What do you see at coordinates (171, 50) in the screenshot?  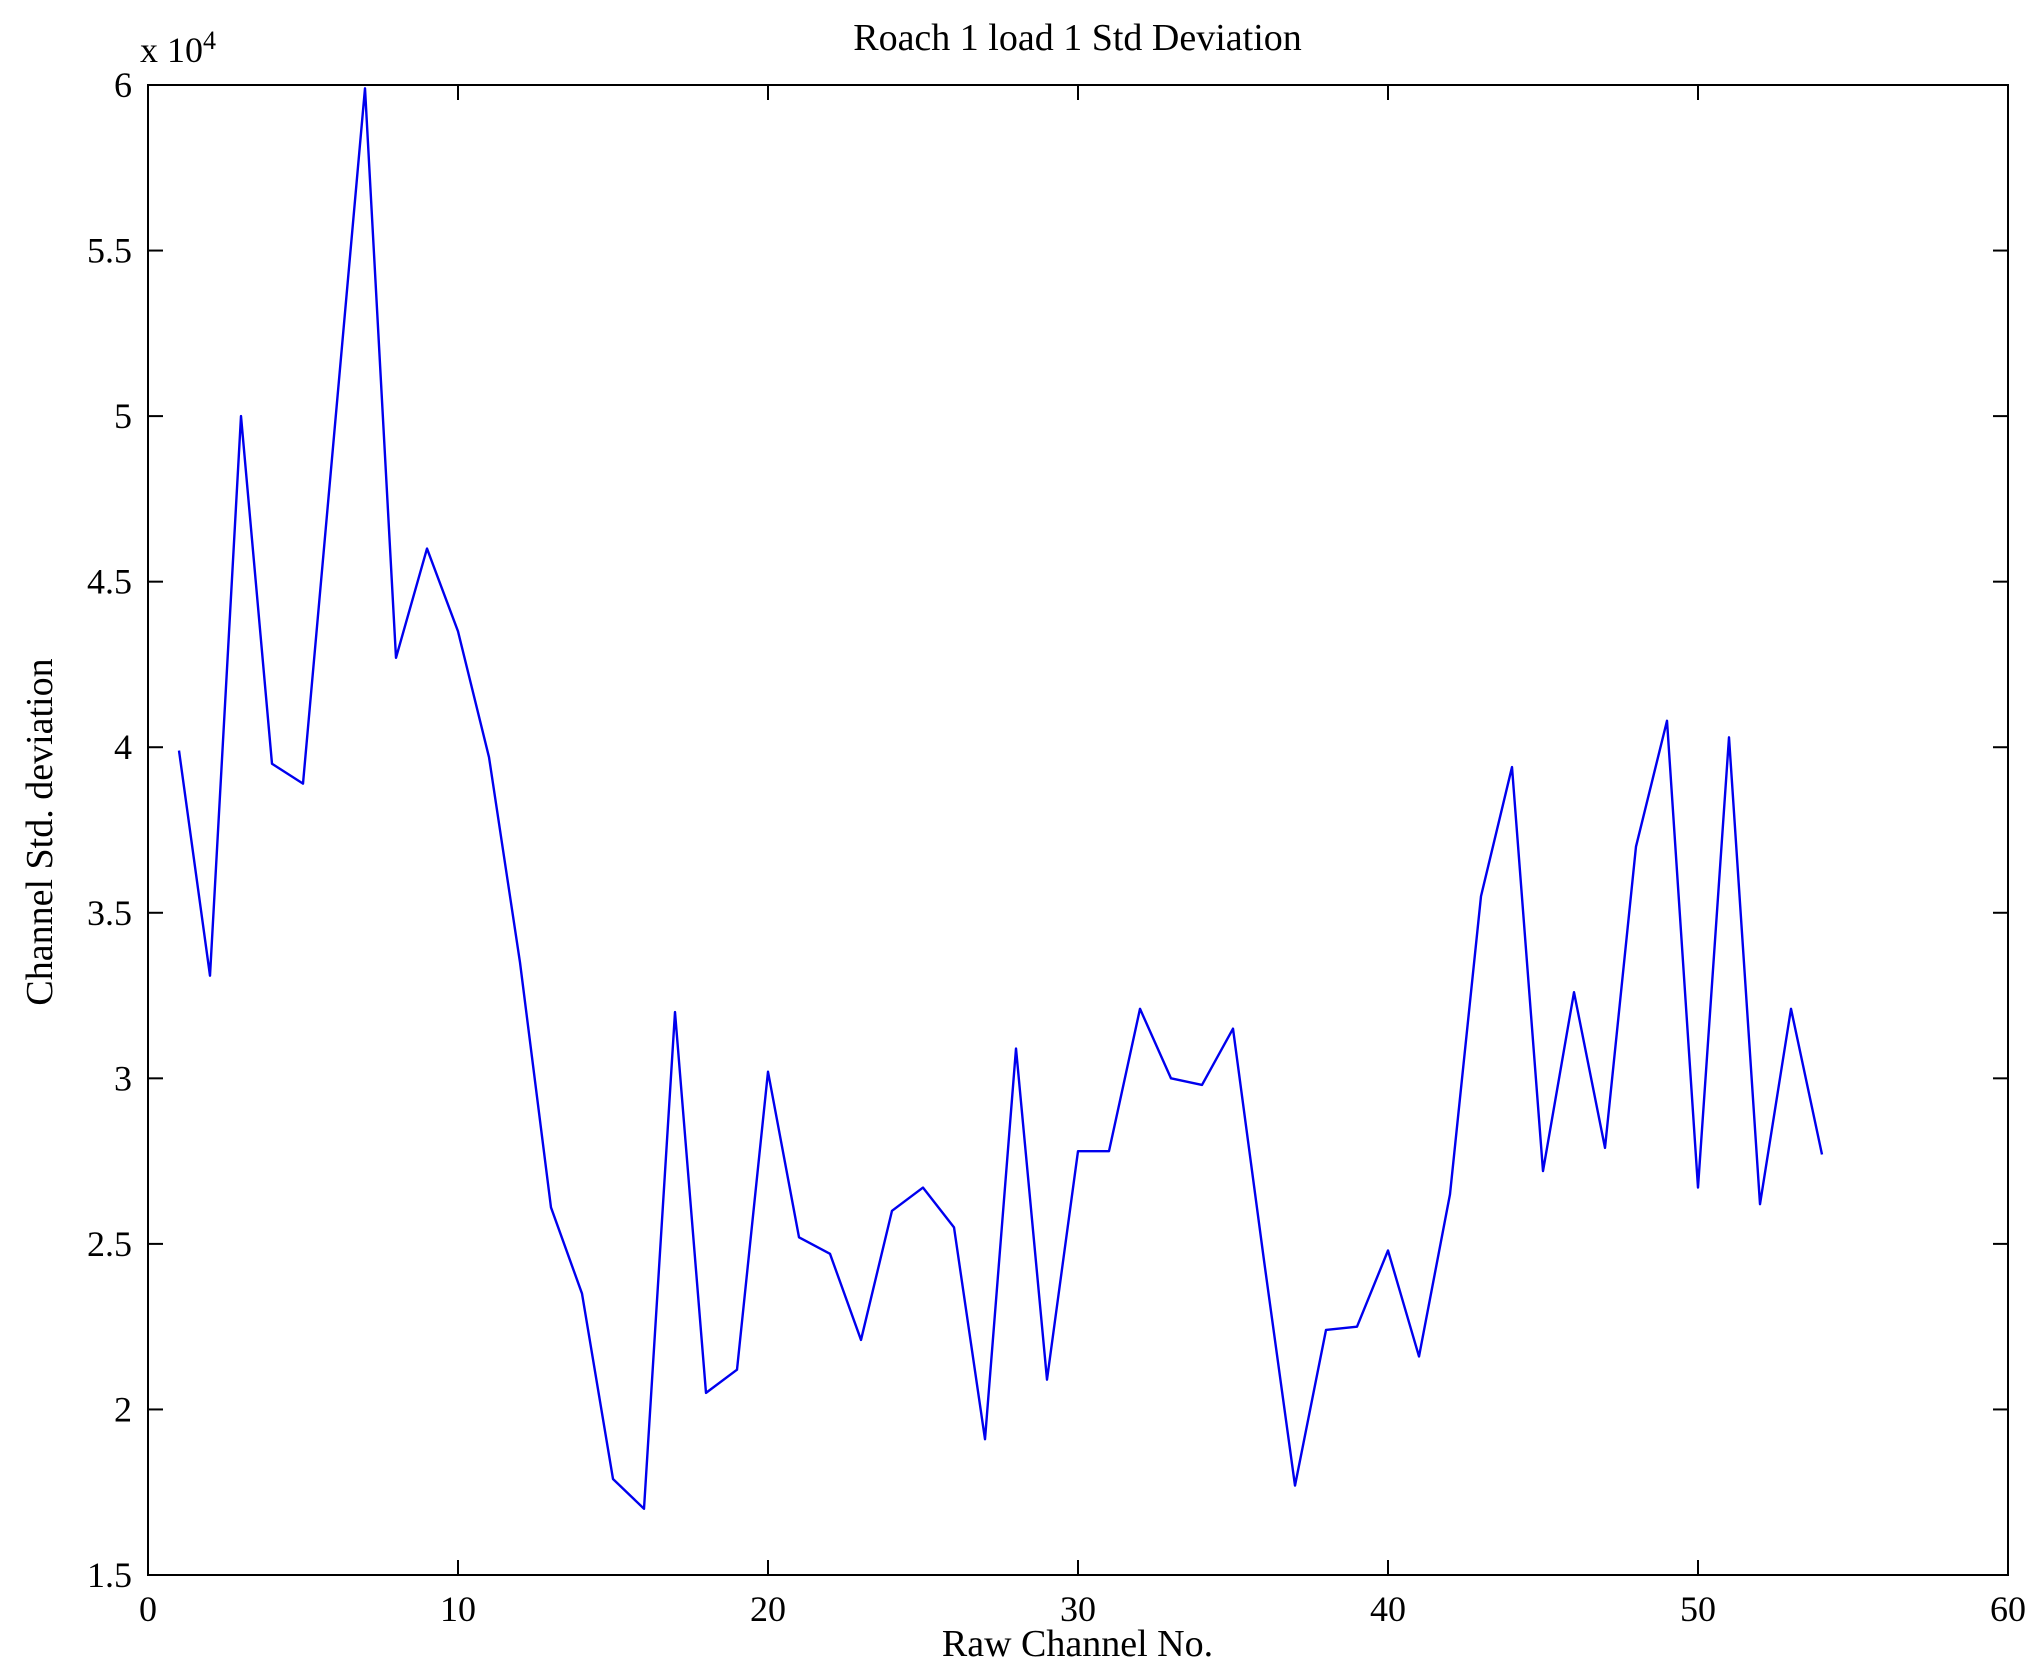 I see `y-axis-multiplier-base: x 10` at bounding box center [171, 50].